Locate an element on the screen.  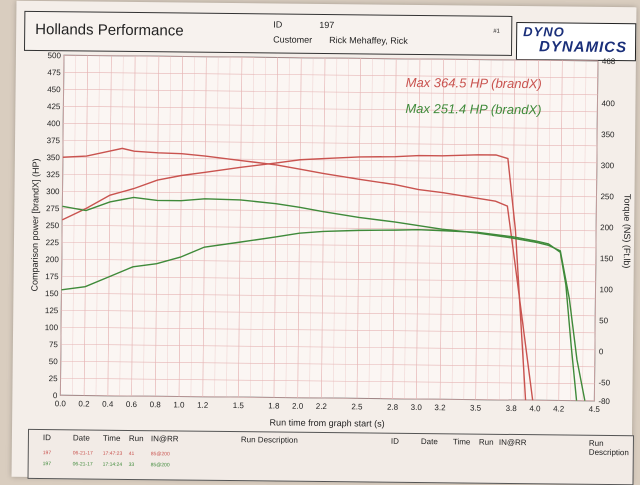
x-tick-label: 0.2 is located at coordinates (84, 403).